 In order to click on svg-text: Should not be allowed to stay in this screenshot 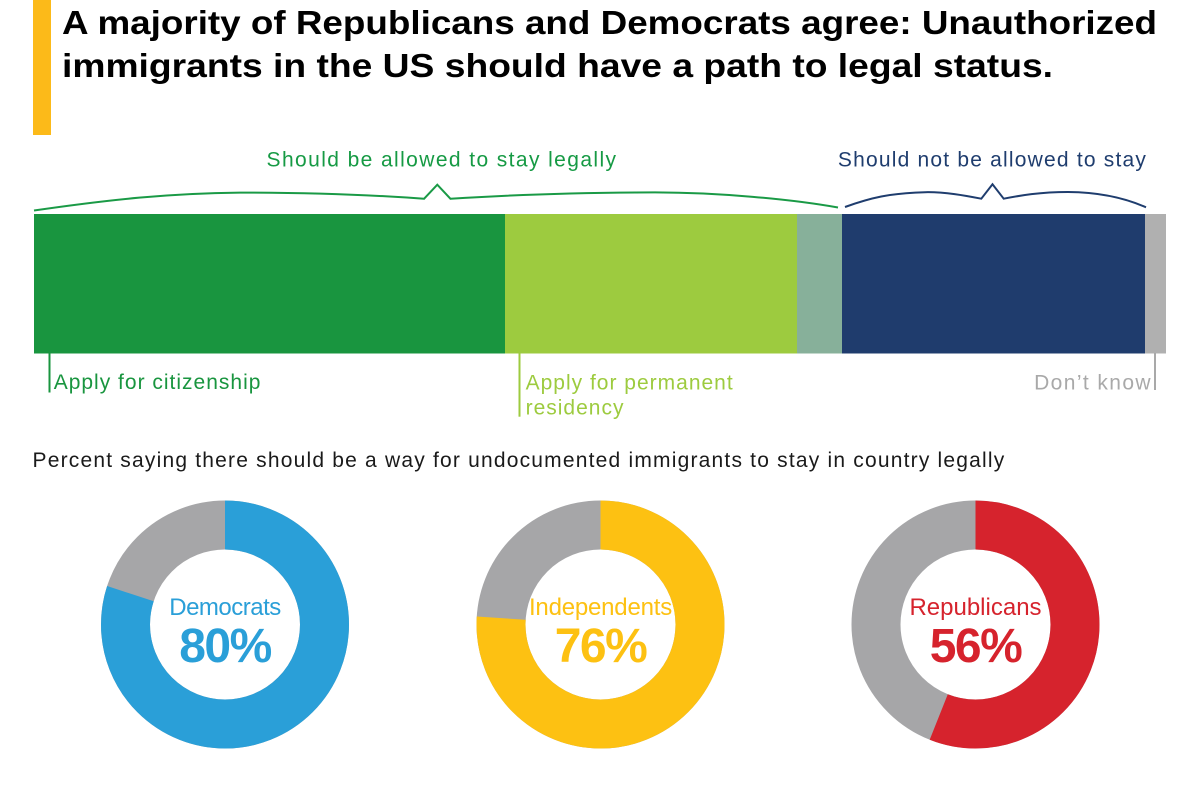, I will do `click(992, 160)`.